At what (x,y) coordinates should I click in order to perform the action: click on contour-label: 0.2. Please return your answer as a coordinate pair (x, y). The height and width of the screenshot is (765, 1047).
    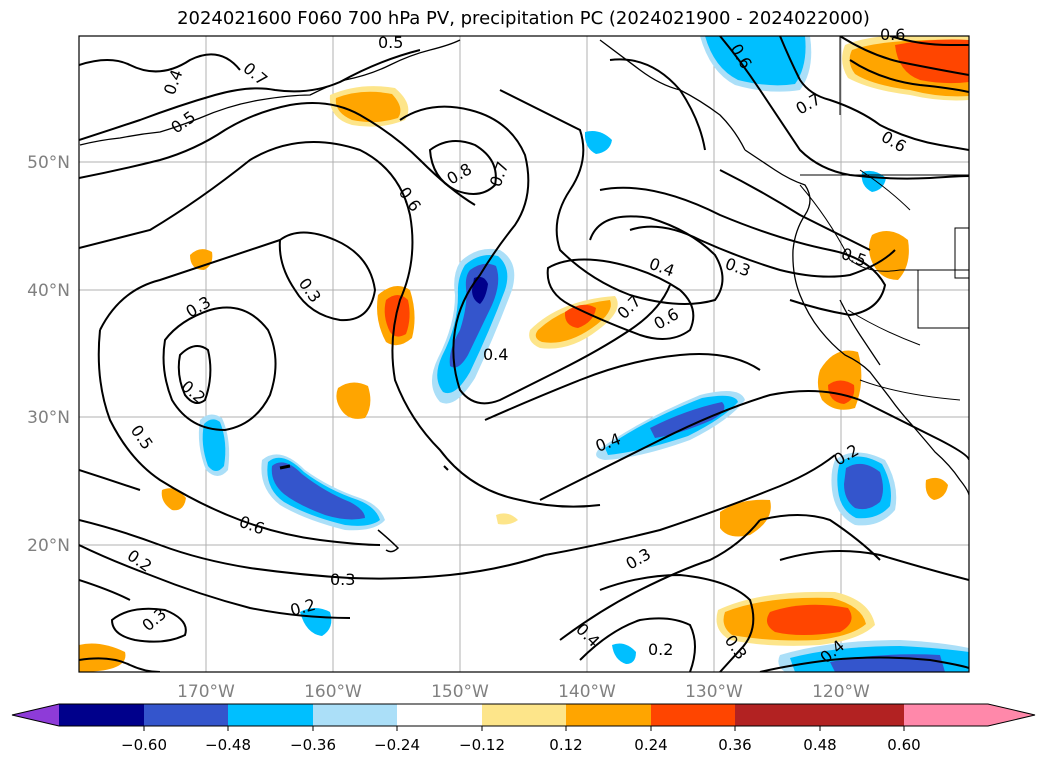
    Looking at the image, I should click on (660, 649).